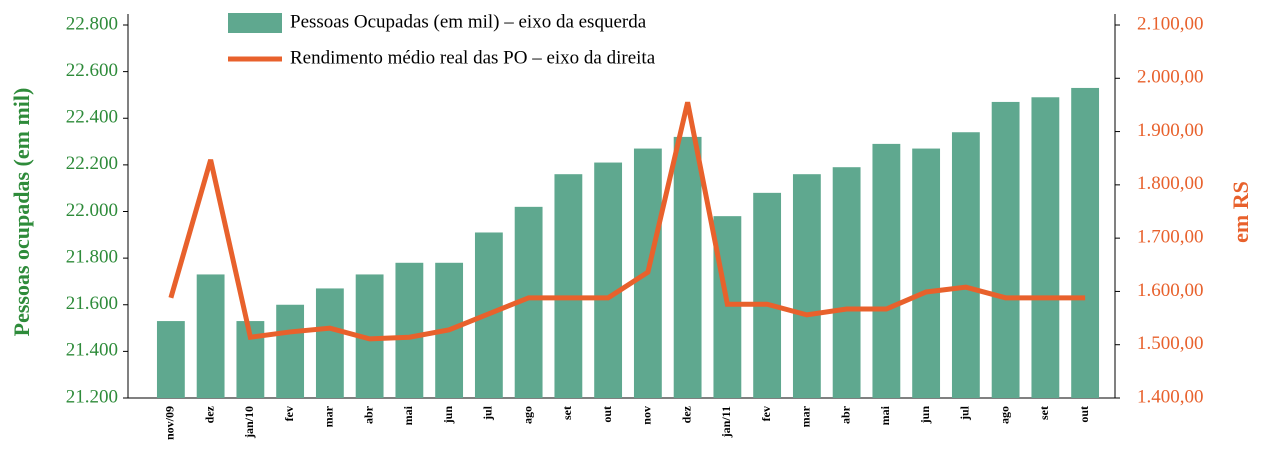 This screenshot has height=450, width=1261. Describe the element at coordinates (170, 423) in the screenshot. I see `x-tick-label: nov/09` at that location.